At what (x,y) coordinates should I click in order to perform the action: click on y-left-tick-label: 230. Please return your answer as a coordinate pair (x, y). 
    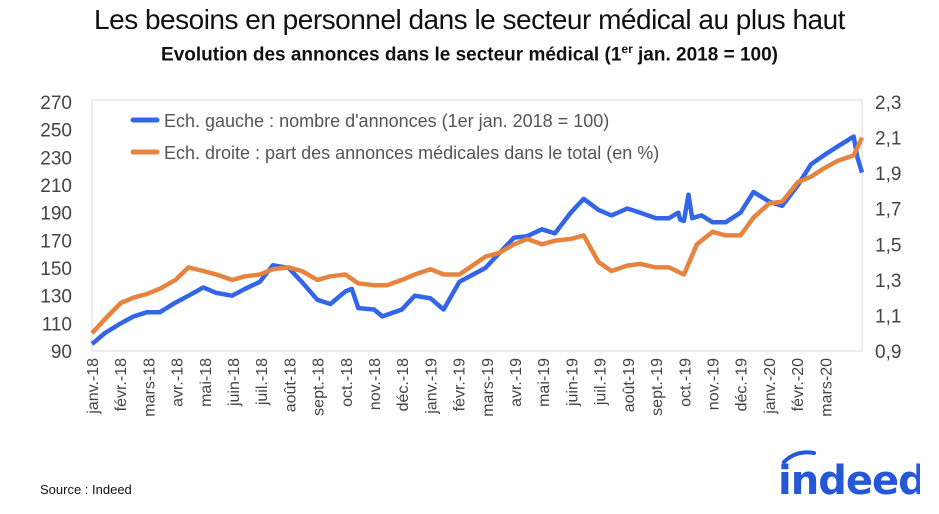
    Looking at the image, I should click on (56, 158).